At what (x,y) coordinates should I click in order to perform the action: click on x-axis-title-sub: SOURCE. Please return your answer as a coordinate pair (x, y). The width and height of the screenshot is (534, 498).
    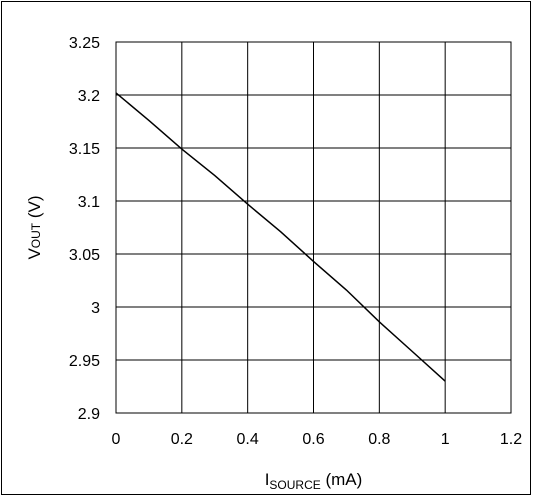
    Looking at the image, I should click on (294, 485).